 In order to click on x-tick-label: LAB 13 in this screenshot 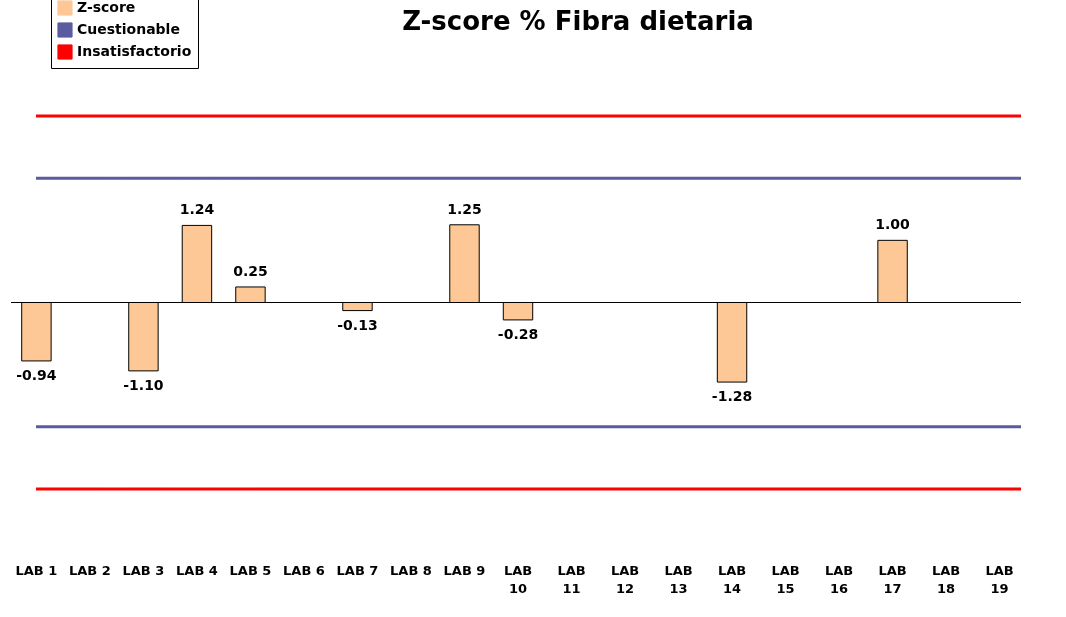, I will do `click(678, 579)`.